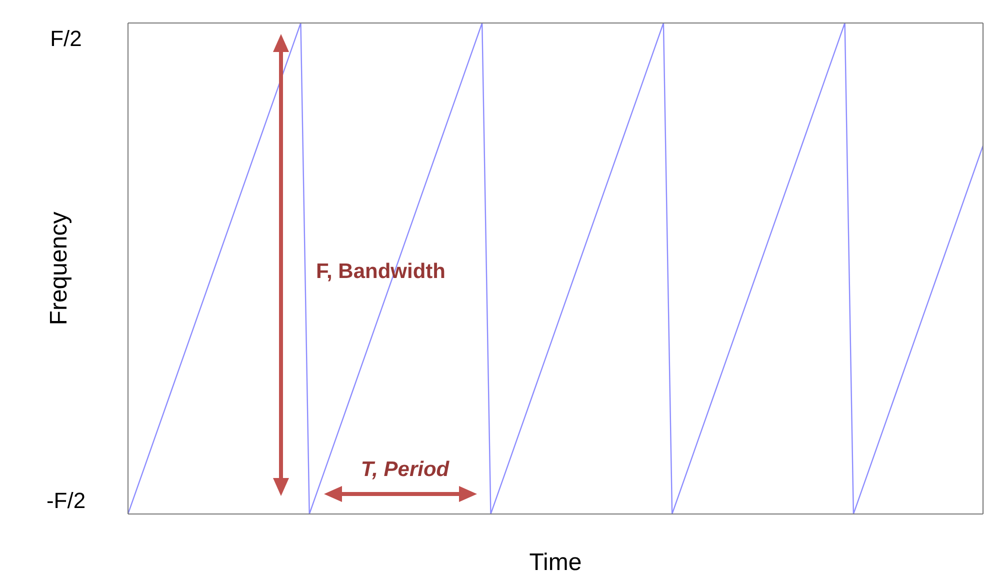  Describe the element at coordinates (555, 562) in the screenshot. I see `x-axis-title: Time` at that location.